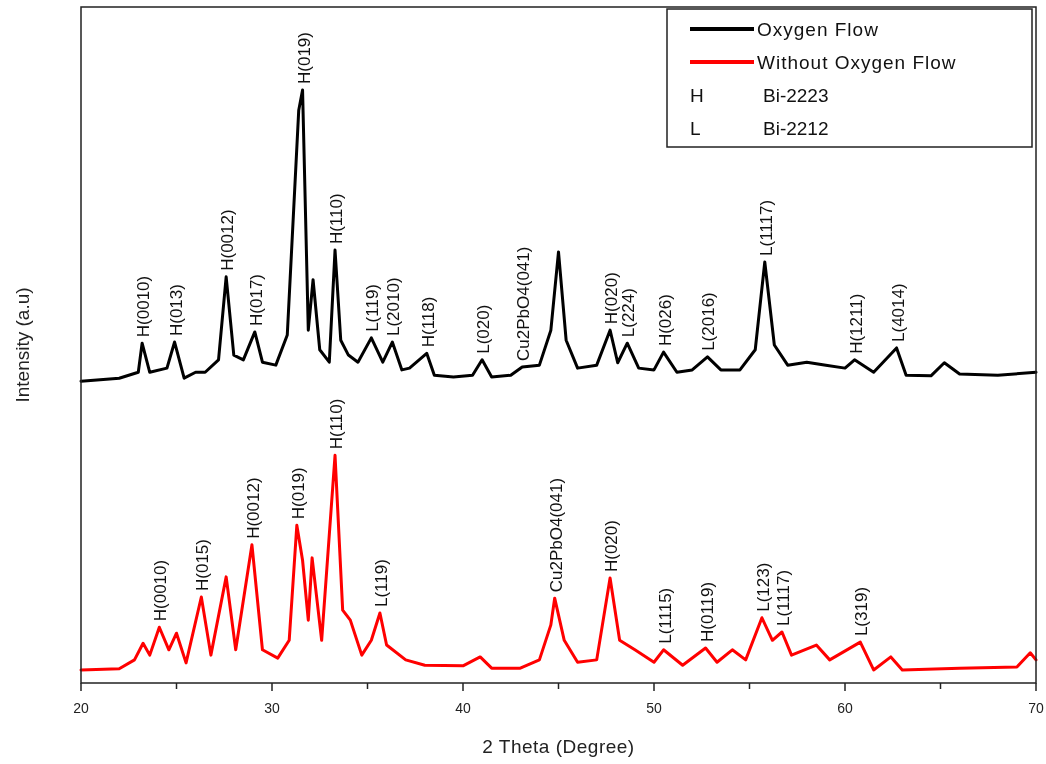  Describe the element at coordinates (272, 708) in the screenshot. I see `x-tick-label: 30` at that location.